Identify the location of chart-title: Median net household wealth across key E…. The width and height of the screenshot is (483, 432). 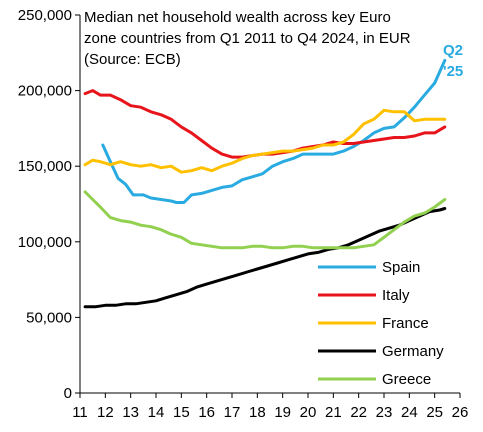
(247, 38).